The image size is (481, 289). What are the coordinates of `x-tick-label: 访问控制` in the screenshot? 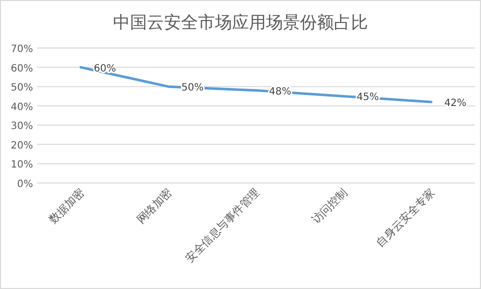 It's located at (329, 206).